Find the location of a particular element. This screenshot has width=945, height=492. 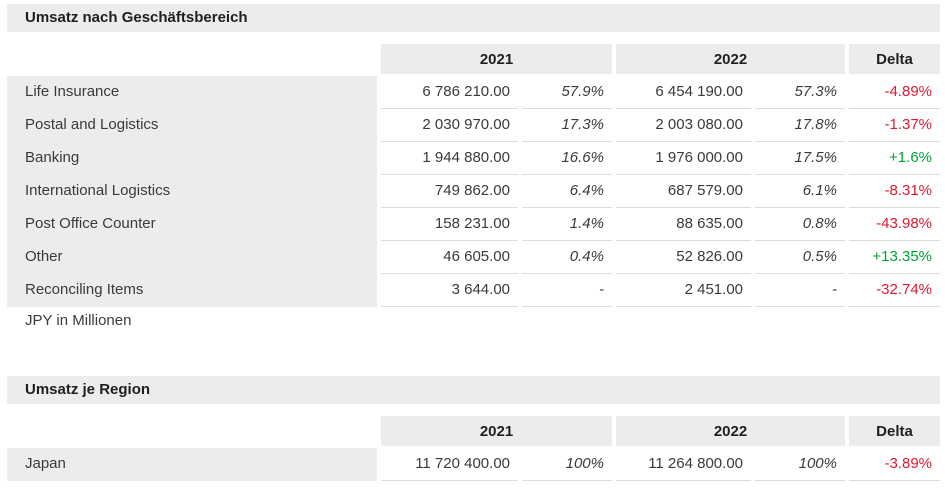

pct-2022: 0.5% is located at coordinates (800, 257).